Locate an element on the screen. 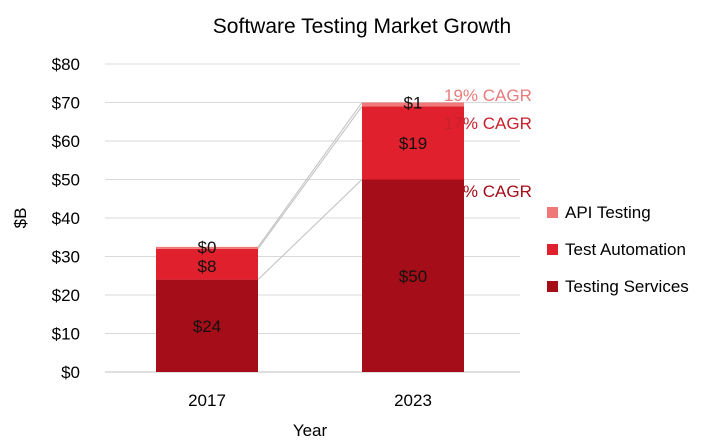  data-label: $19 is located at coordinates (413, 143).